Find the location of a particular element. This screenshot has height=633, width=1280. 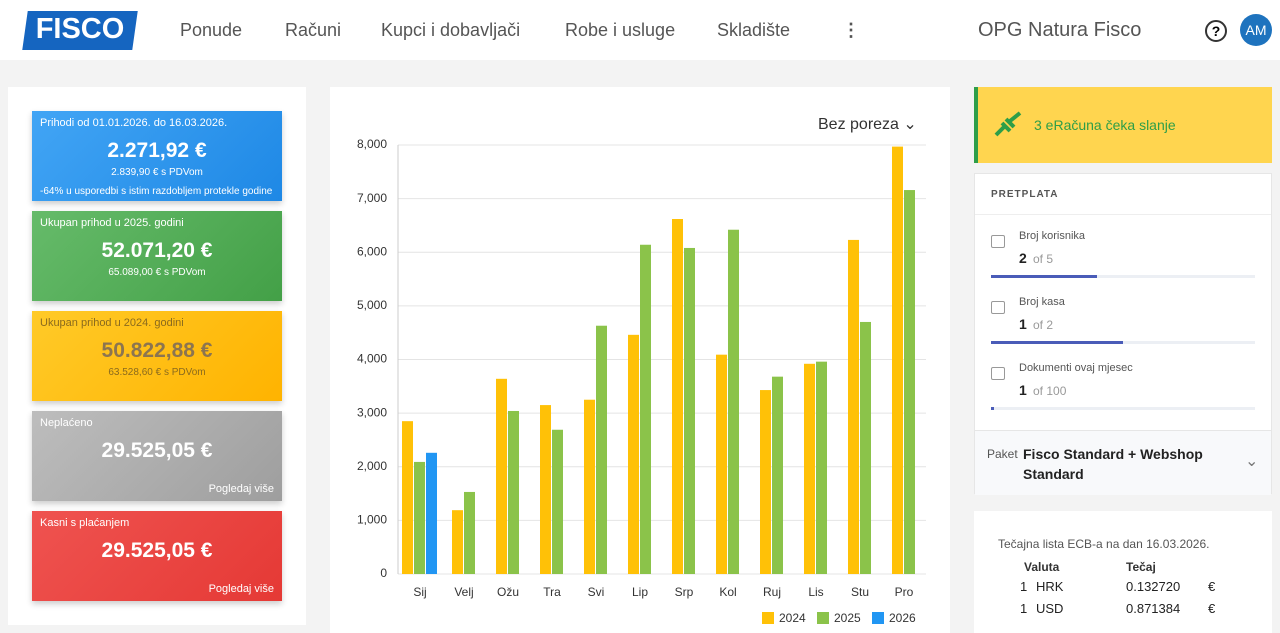

y-tick-label: 3,000 is located at coordinates (372, 412).